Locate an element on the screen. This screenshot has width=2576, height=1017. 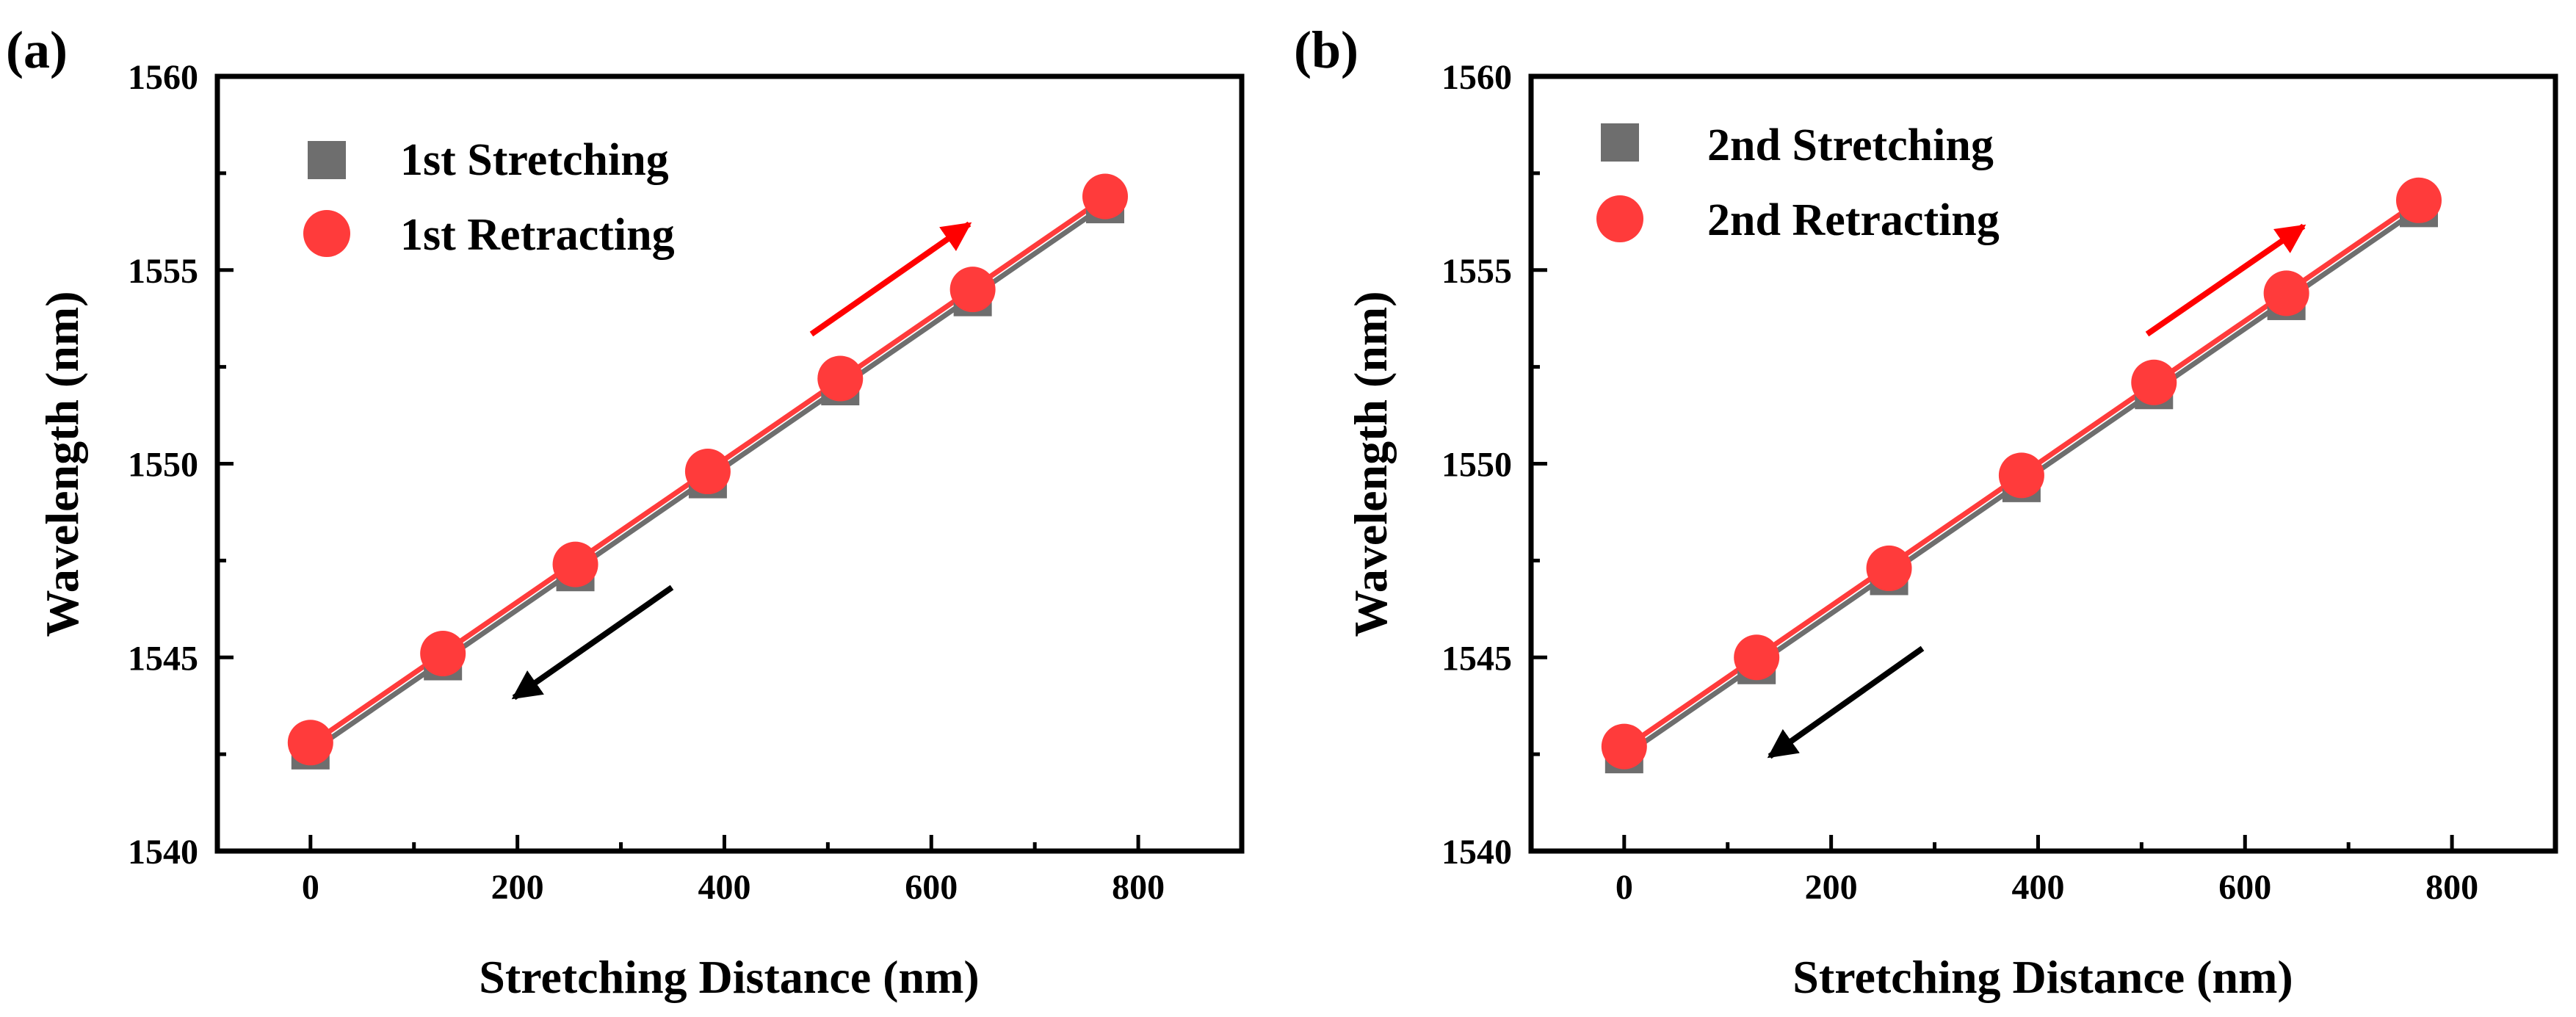
panel-label-a: (a) is located at coordinates (37, 50).